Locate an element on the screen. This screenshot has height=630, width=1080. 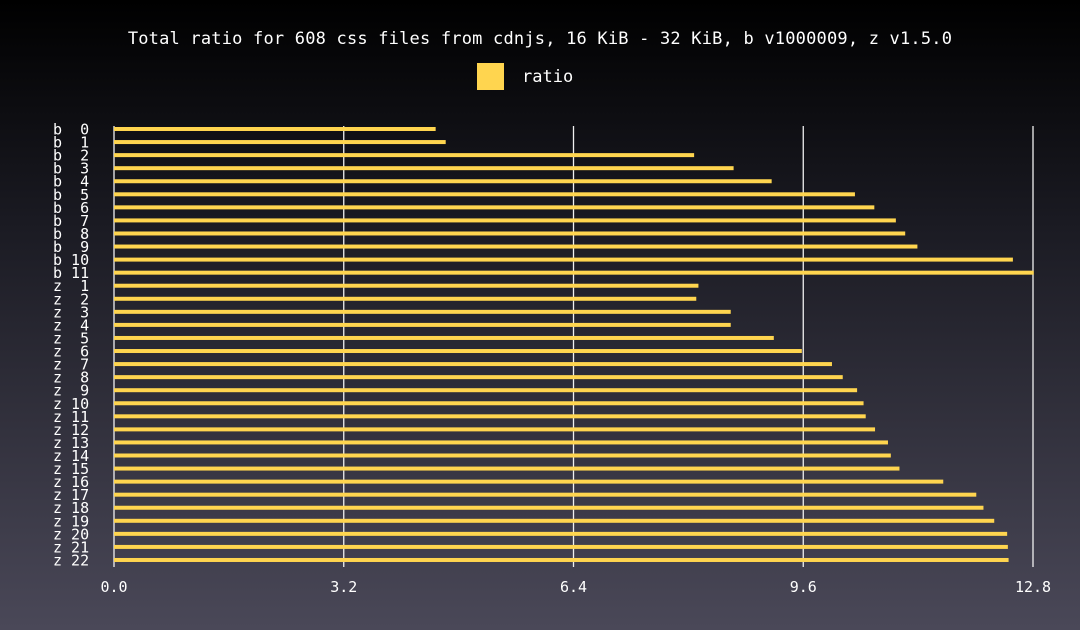
y-tick-label: z 3 is located at coordinates (71, 312).